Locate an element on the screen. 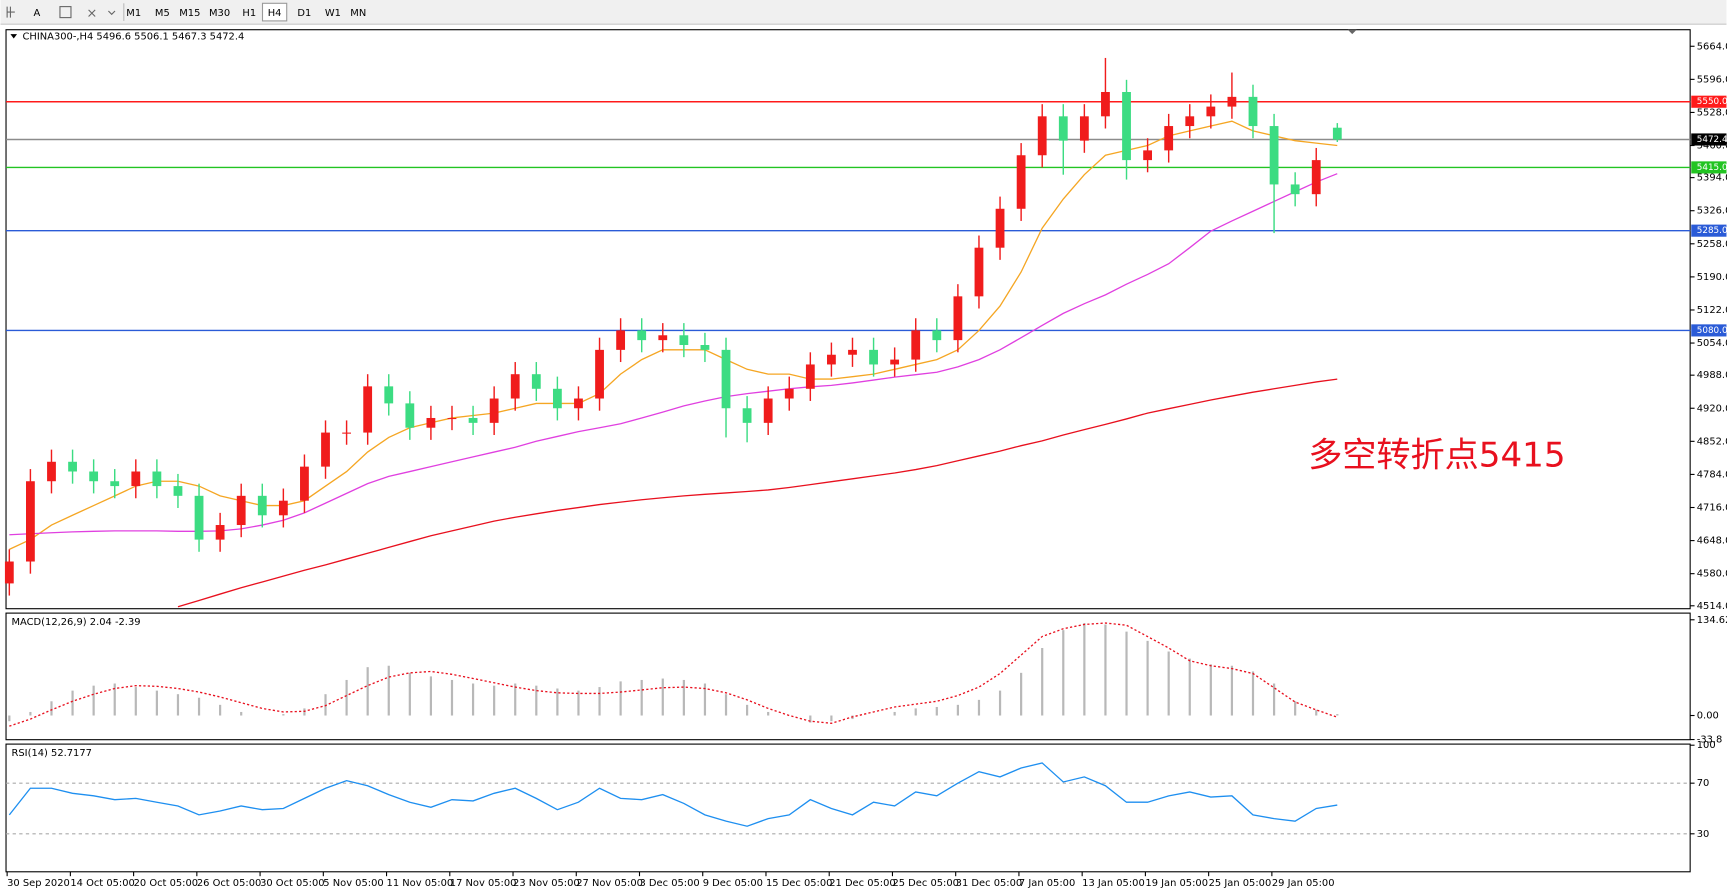  x-tick-label: 30 Oct 05:00 is located at coordinates (292, 883).